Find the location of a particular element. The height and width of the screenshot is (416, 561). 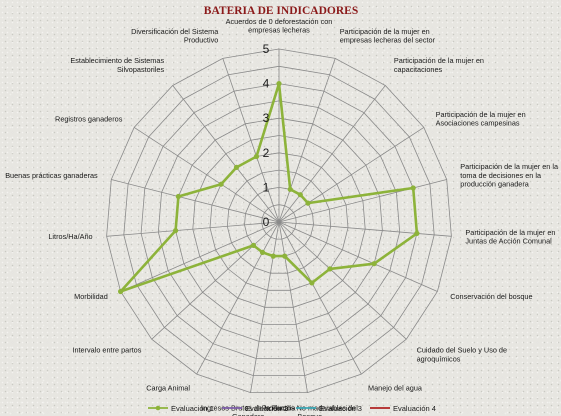

legend-label: Evaluación 1 is located at coordinates (192, 408).